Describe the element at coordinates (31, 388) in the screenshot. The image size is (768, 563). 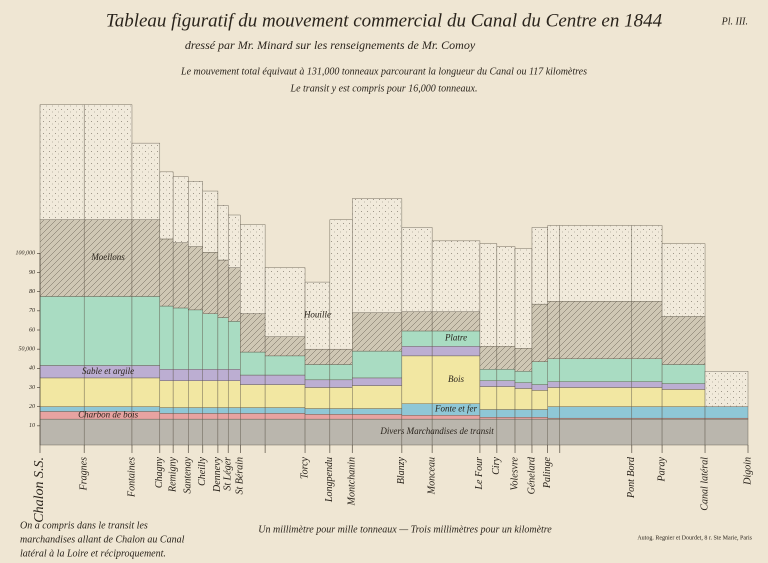
I see `y-tick-label: 30` at that location.